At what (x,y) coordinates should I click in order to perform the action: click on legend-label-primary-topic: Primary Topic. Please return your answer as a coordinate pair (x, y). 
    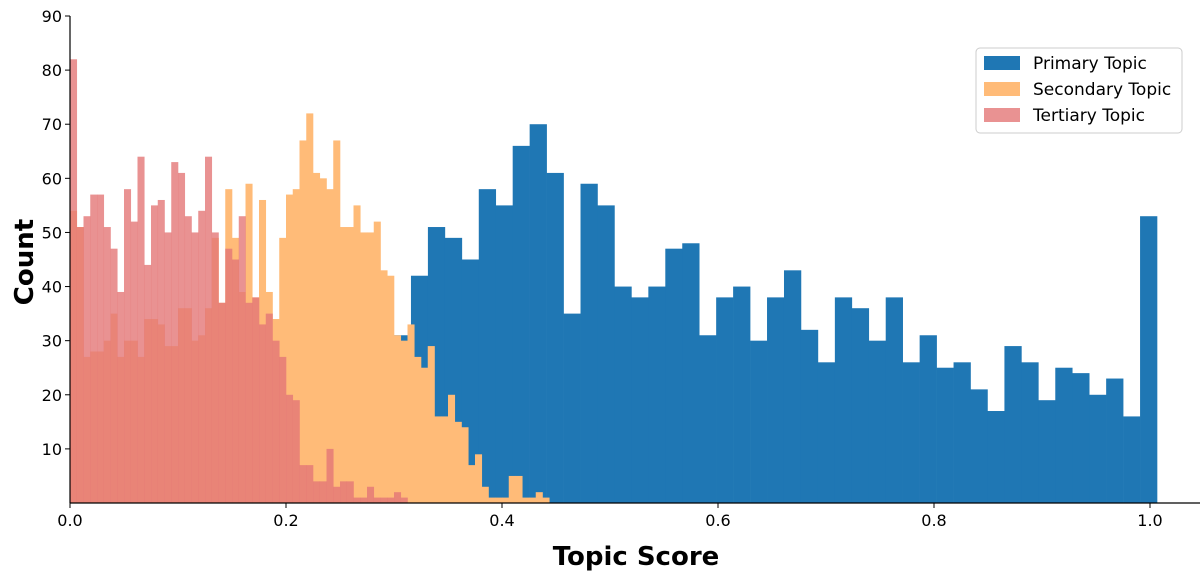
    Looking at the image, I should click on (1090, 64).